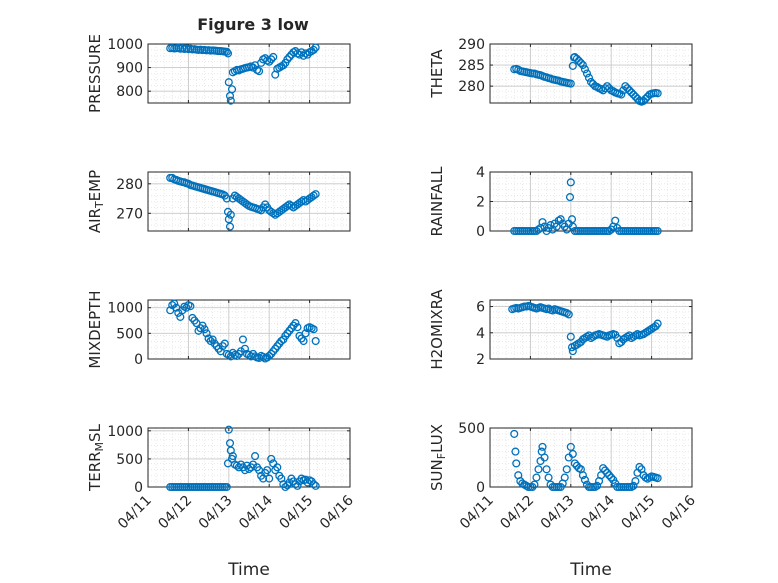  I want to click on y-axis-label: THETA, so click(437, 74).